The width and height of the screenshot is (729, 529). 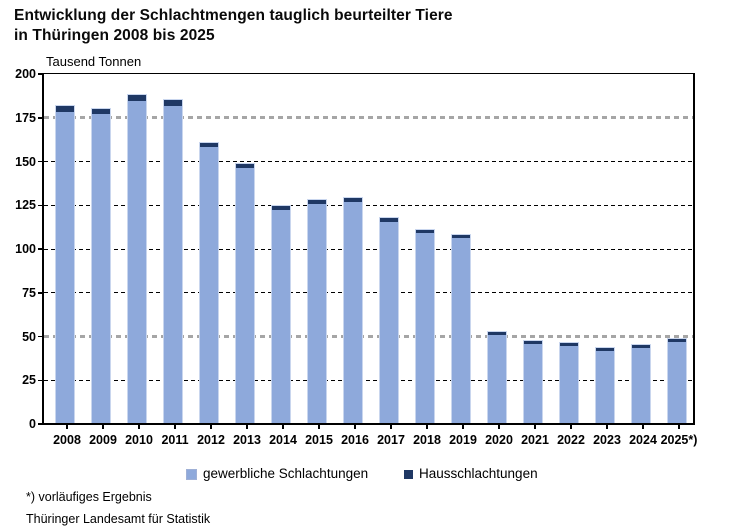 What do you see at coordinates (535, 426) in the screenshot?
I see `x-axis-tick-2021` at bounding box center [535, 426].